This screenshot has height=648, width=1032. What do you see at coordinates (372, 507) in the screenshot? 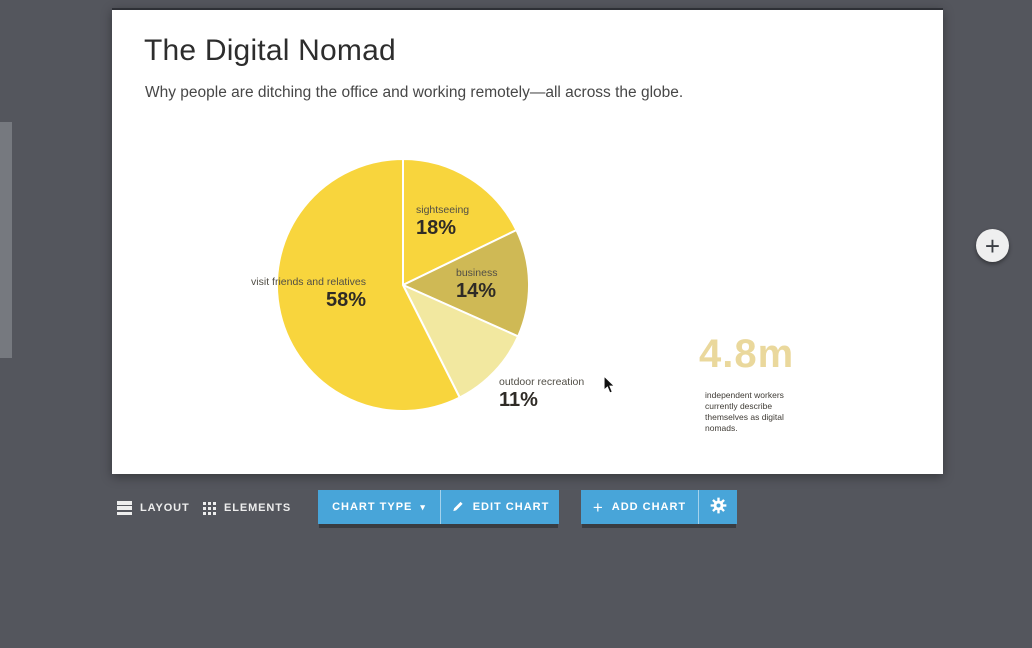
I see `chart-type-label: CHART TYPE` at bounding box center [372, 507].